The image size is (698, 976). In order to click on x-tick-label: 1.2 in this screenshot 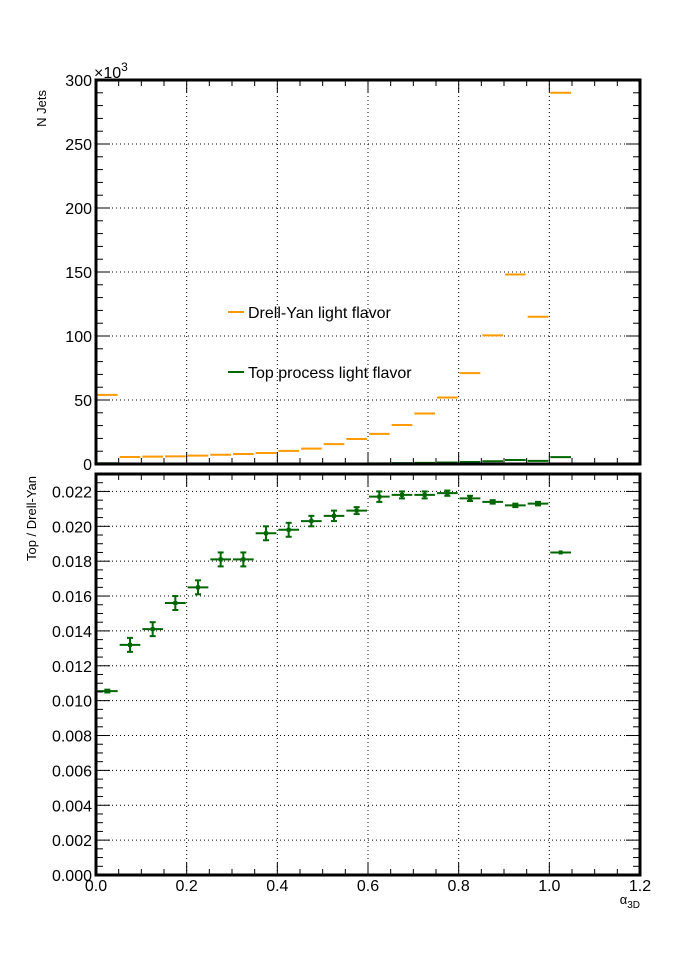, I will do `click(640, 886)`.